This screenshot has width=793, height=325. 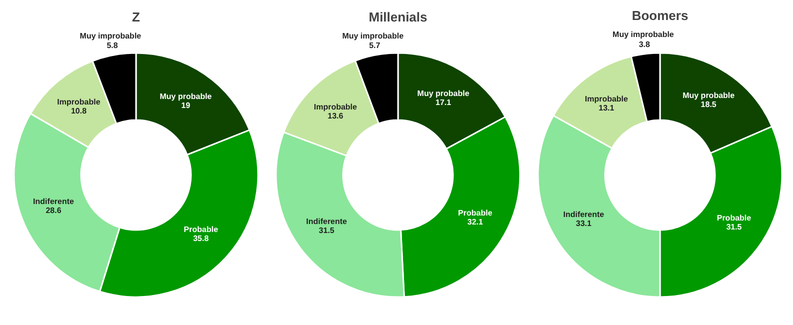 What do you see at coordinates (444, 102) in the screenshot?
I see `data-label: 17.1` at bounding box center [444, 102].